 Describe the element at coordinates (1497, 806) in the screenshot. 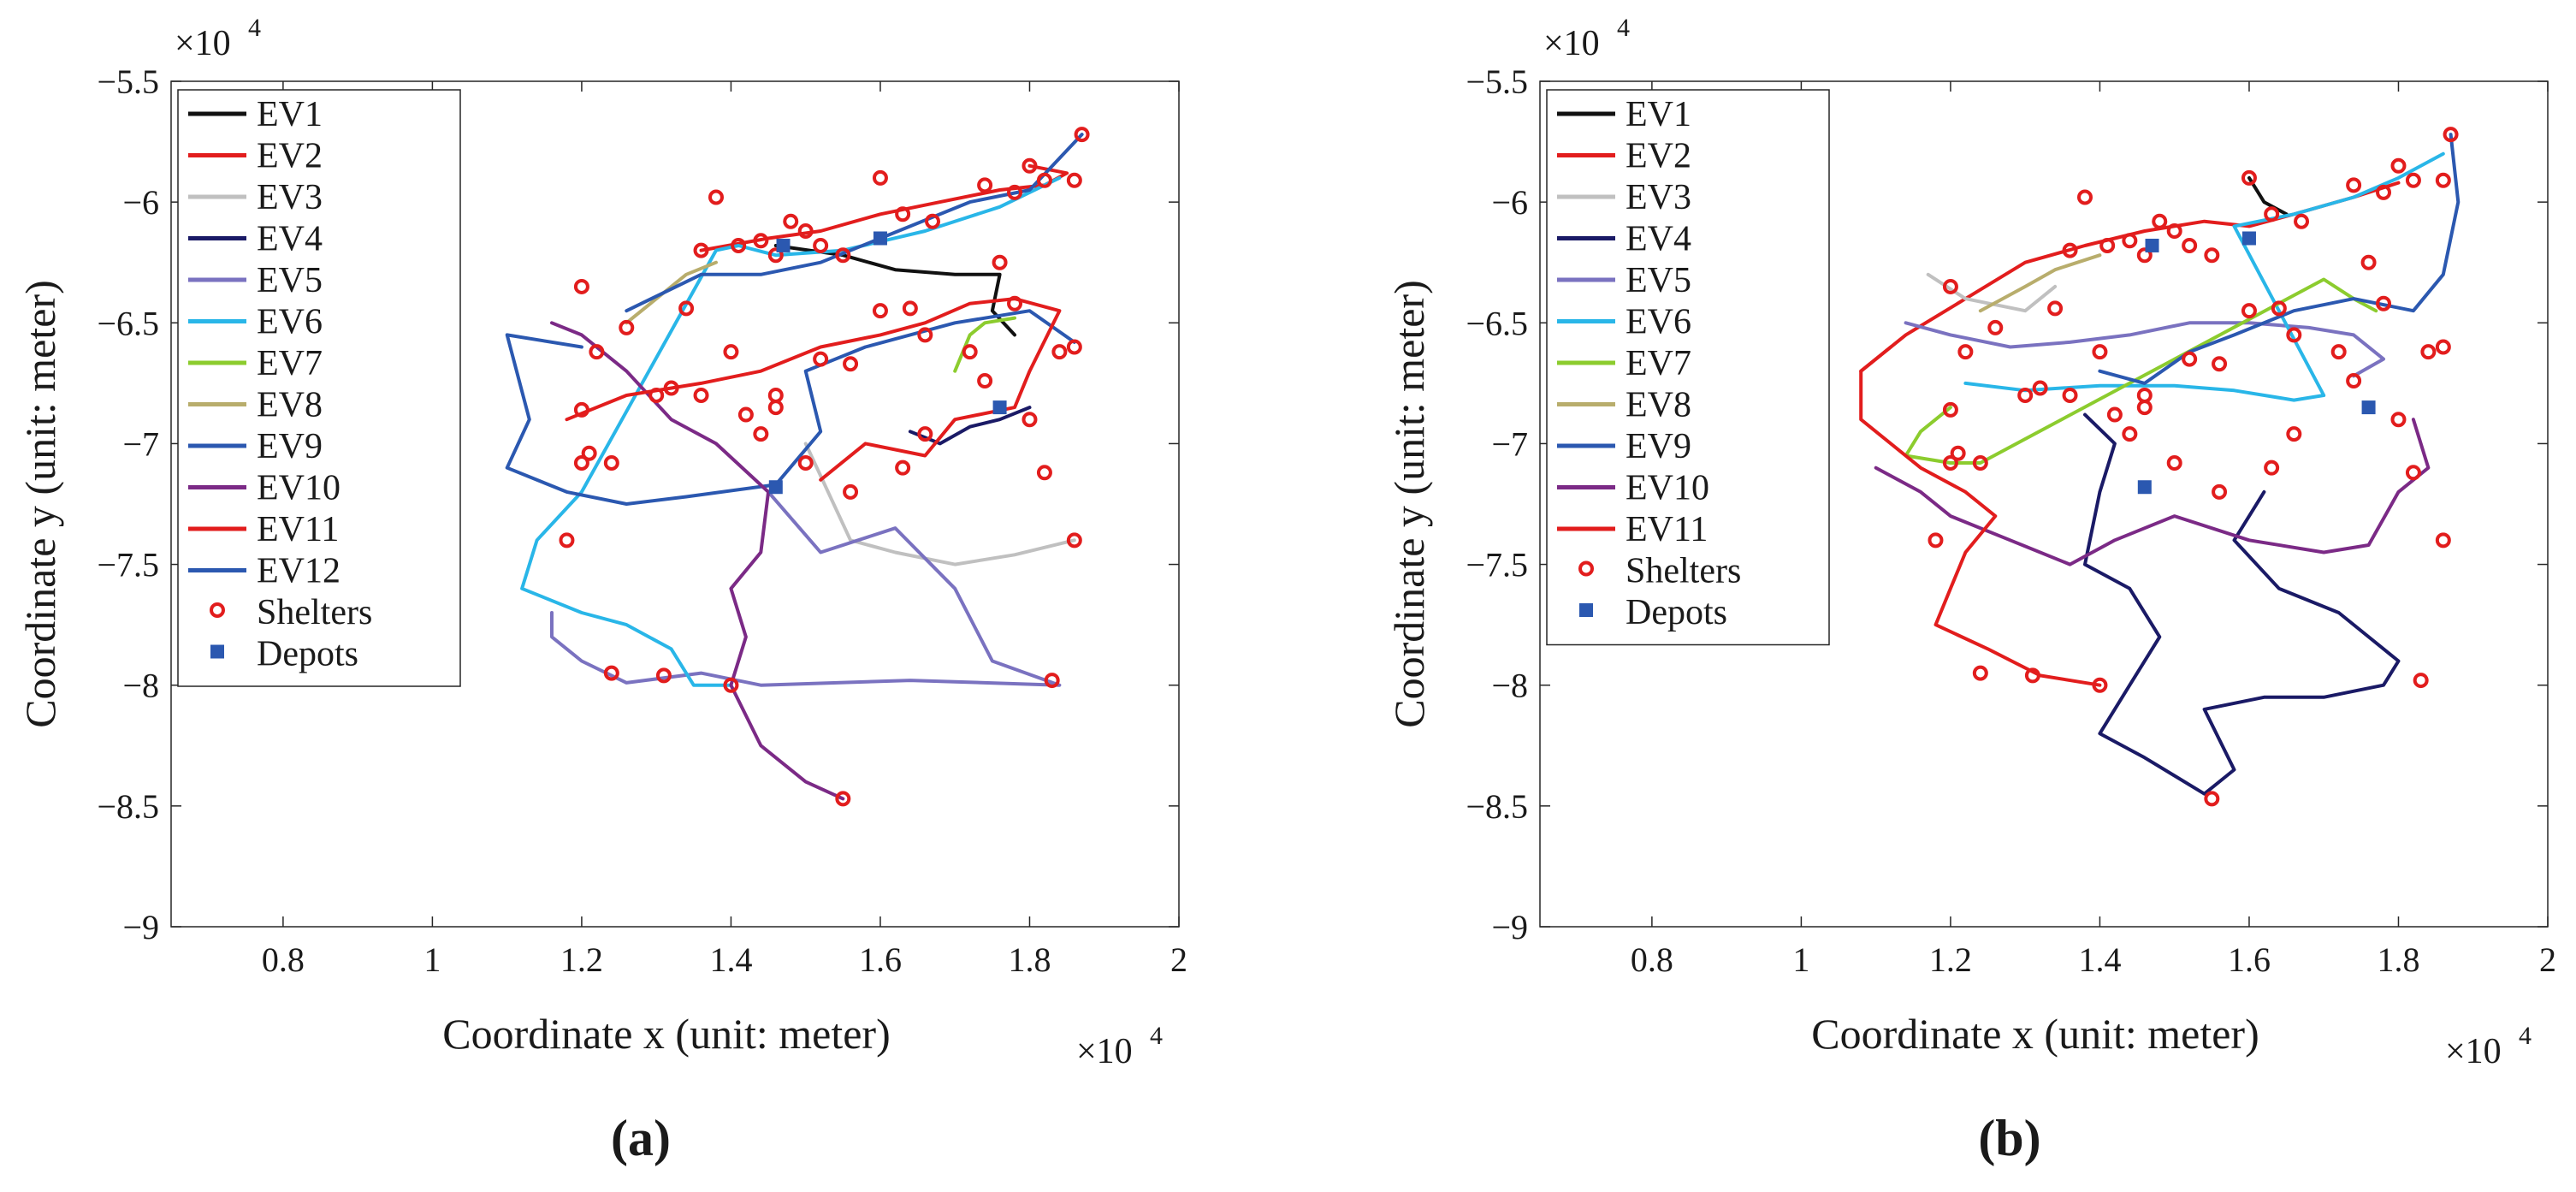

I see `y-tick-label: −8.5` at that location.